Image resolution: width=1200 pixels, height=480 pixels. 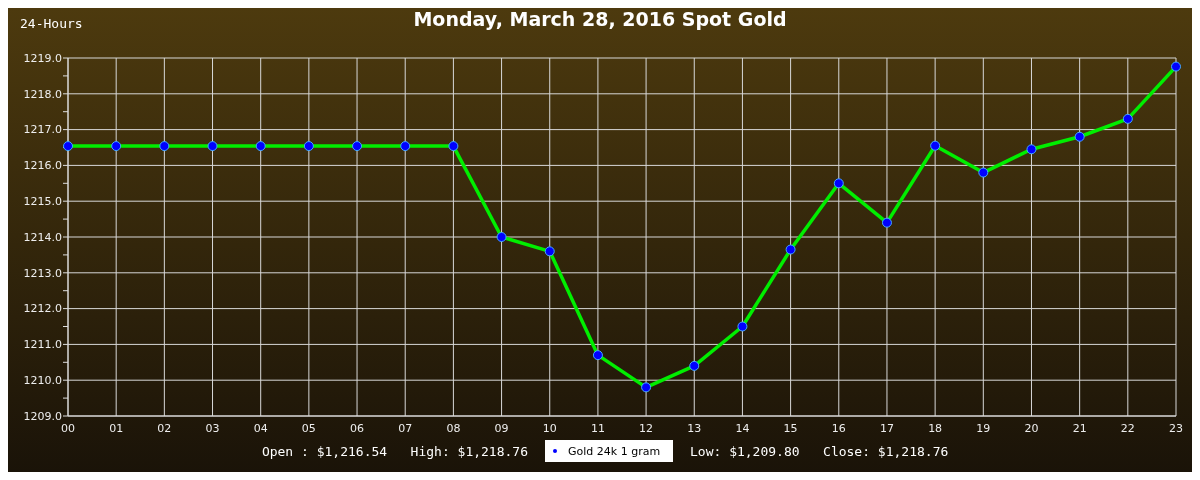 What do you see at coordinates (42, 237) in the screenshot?
I see `y-tick-label: 1214.0` at bounding box center [42, 237].